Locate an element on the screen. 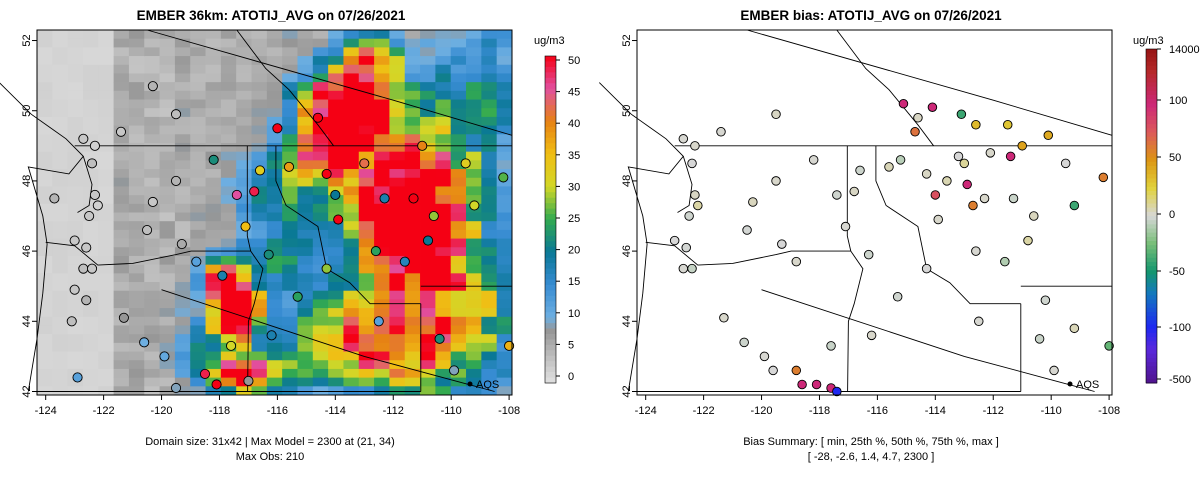 The height and width of the screenshot is (479, 1200). x-tick-label: -120 is located at coordinates (162, 411).